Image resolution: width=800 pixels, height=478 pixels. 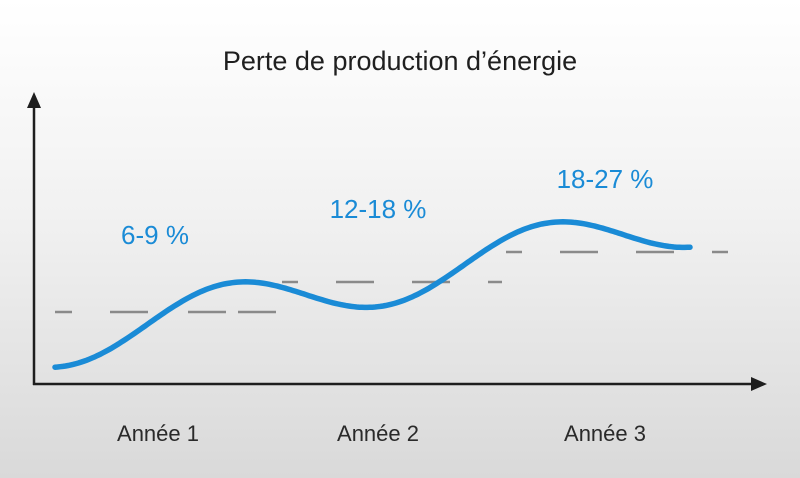 I want to click on peak-label-annee-3: 18-27 %, so click(x=605, y=179).